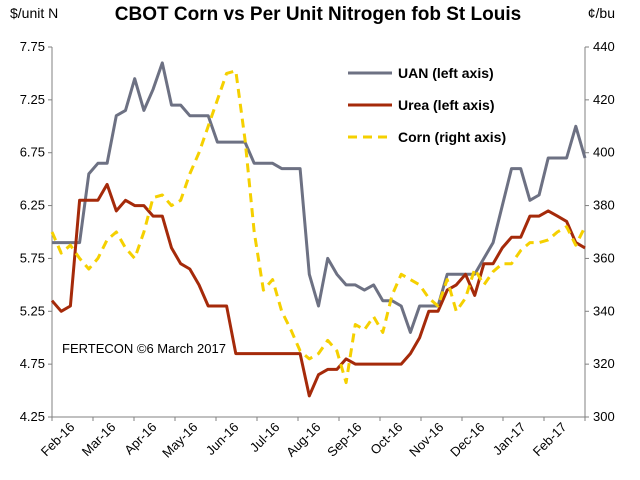 This screenshot has height=480, width=640. I want to click on x-tick-label: Dec-16, so click(467, 439).